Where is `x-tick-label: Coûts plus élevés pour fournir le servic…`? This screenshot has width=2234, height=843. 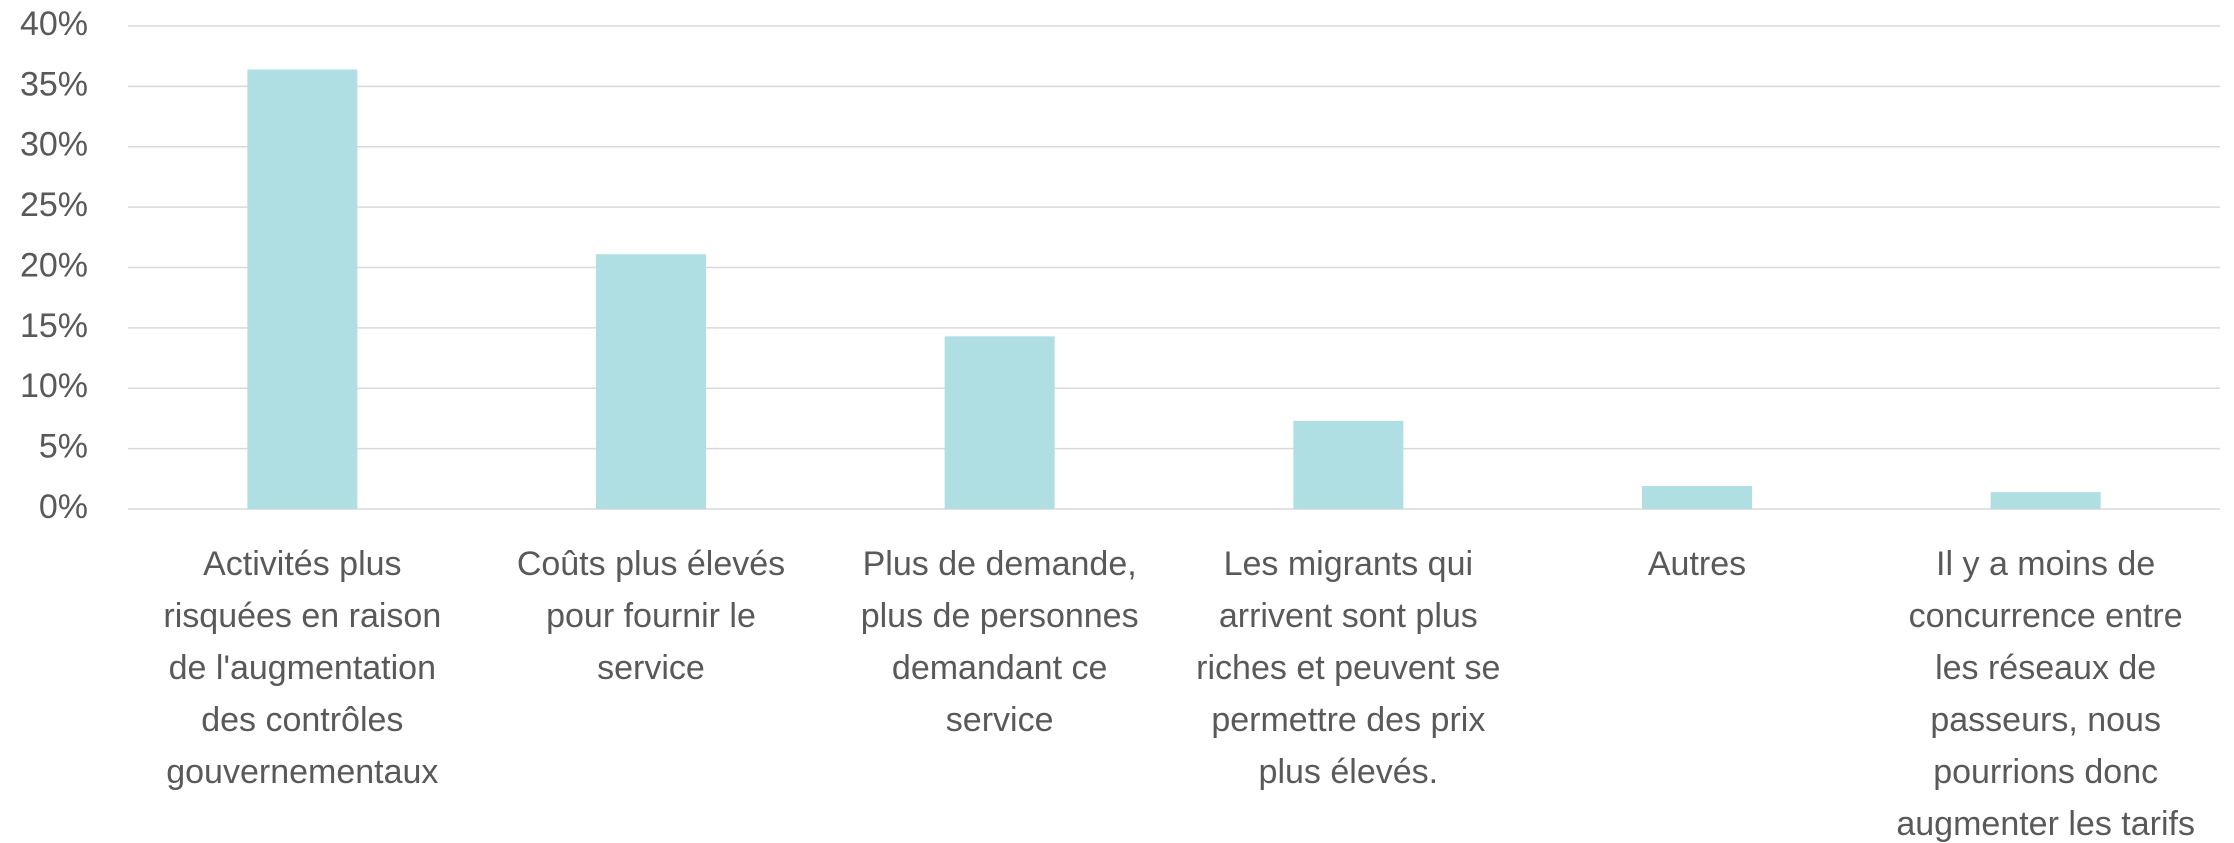 x-tick-label: Coûts plus élevés pour fournir le servic… is located at coordinates (651, 616).